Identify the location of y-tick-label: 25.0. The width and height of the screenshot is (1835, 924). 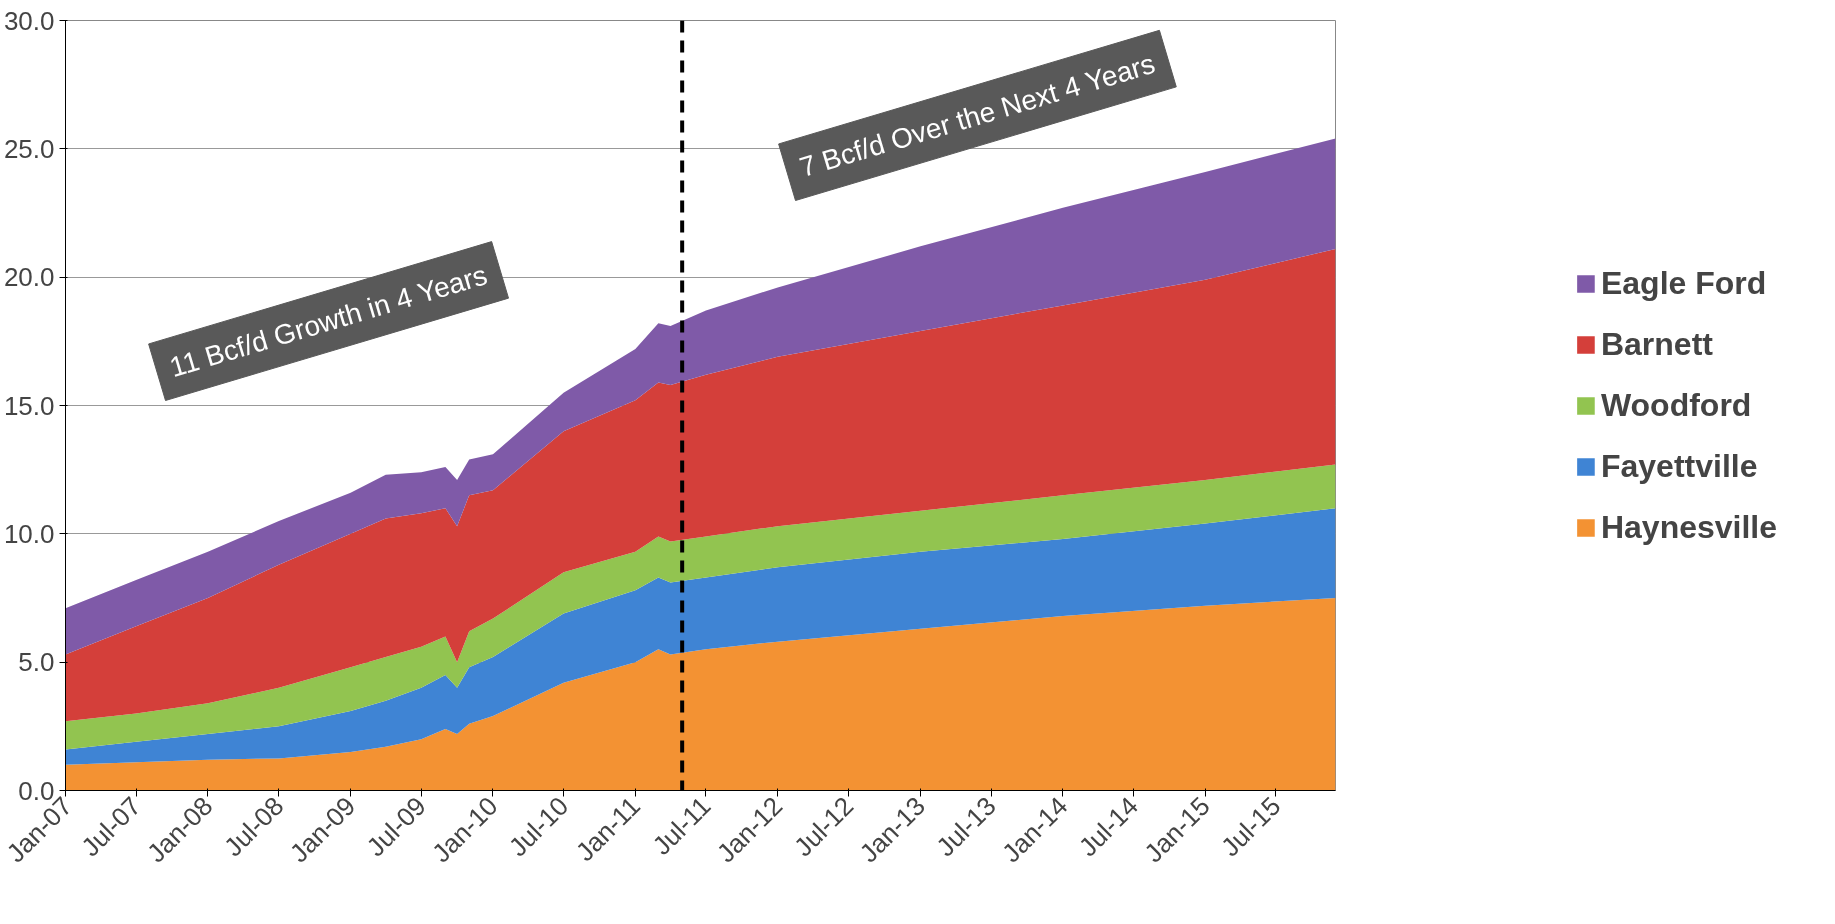
(29, 148).